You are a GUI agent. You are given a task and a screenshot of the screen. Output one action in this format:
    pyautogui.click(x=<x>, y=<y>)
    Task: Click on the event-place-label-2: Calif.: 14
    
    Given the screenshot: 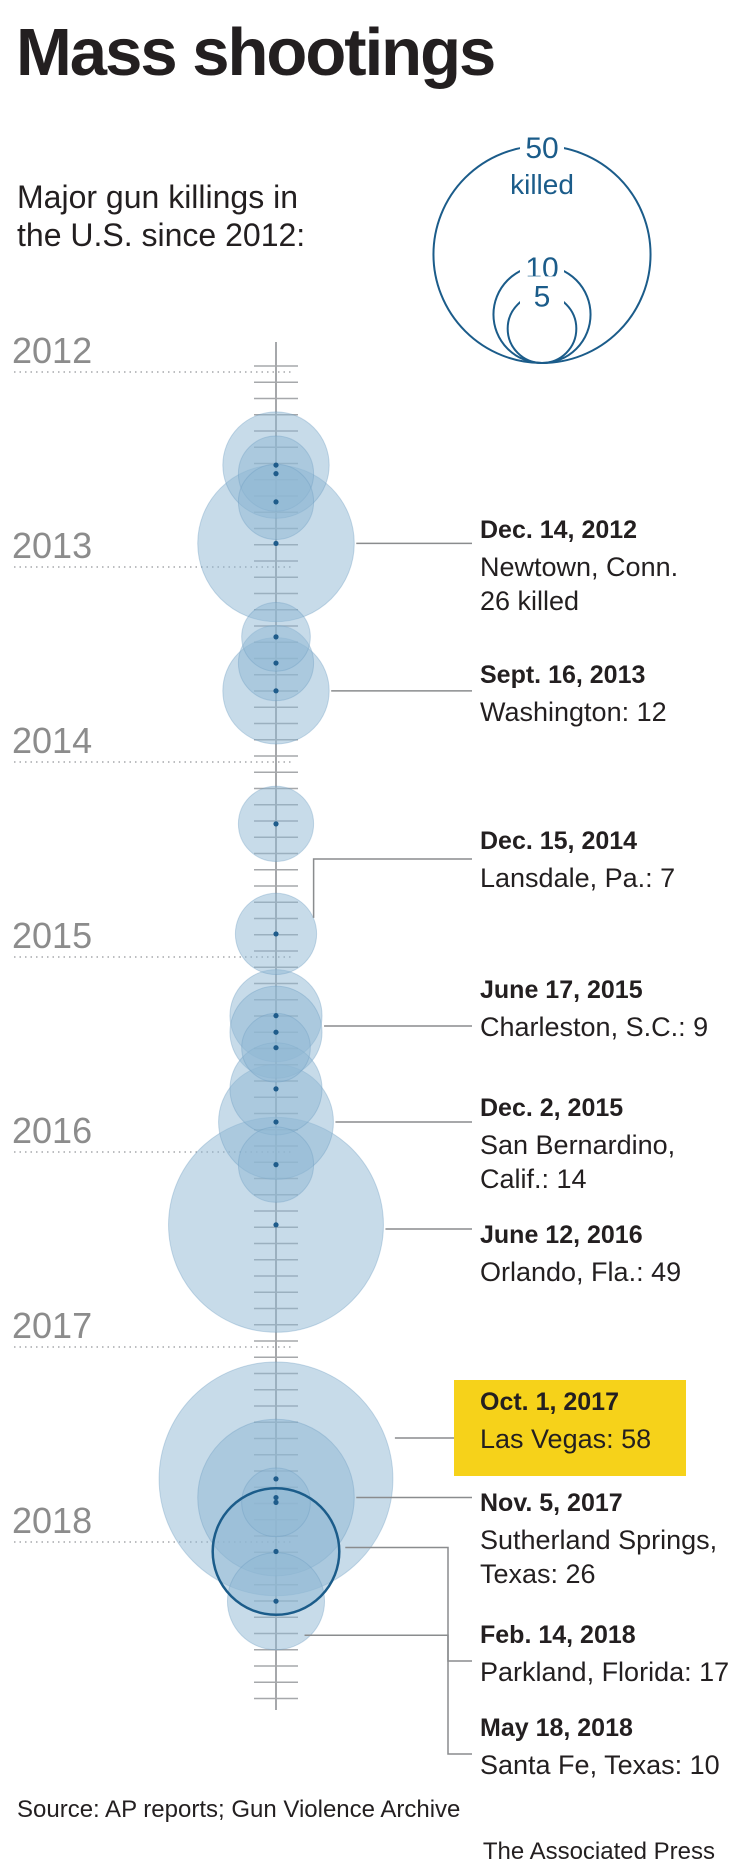 What is the action you would take?
    pyautogui.click(x=533, y=1179)
    